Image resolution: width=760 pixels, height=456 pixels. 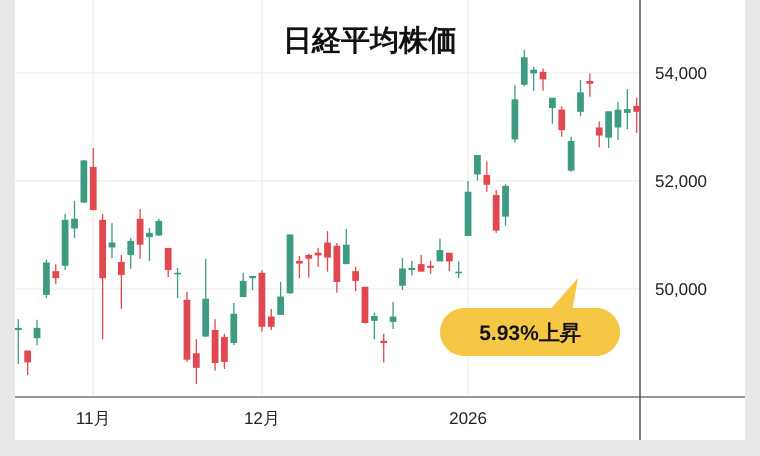 I want to click on y-tick-label: 52,000, so click(x=681, y=181).